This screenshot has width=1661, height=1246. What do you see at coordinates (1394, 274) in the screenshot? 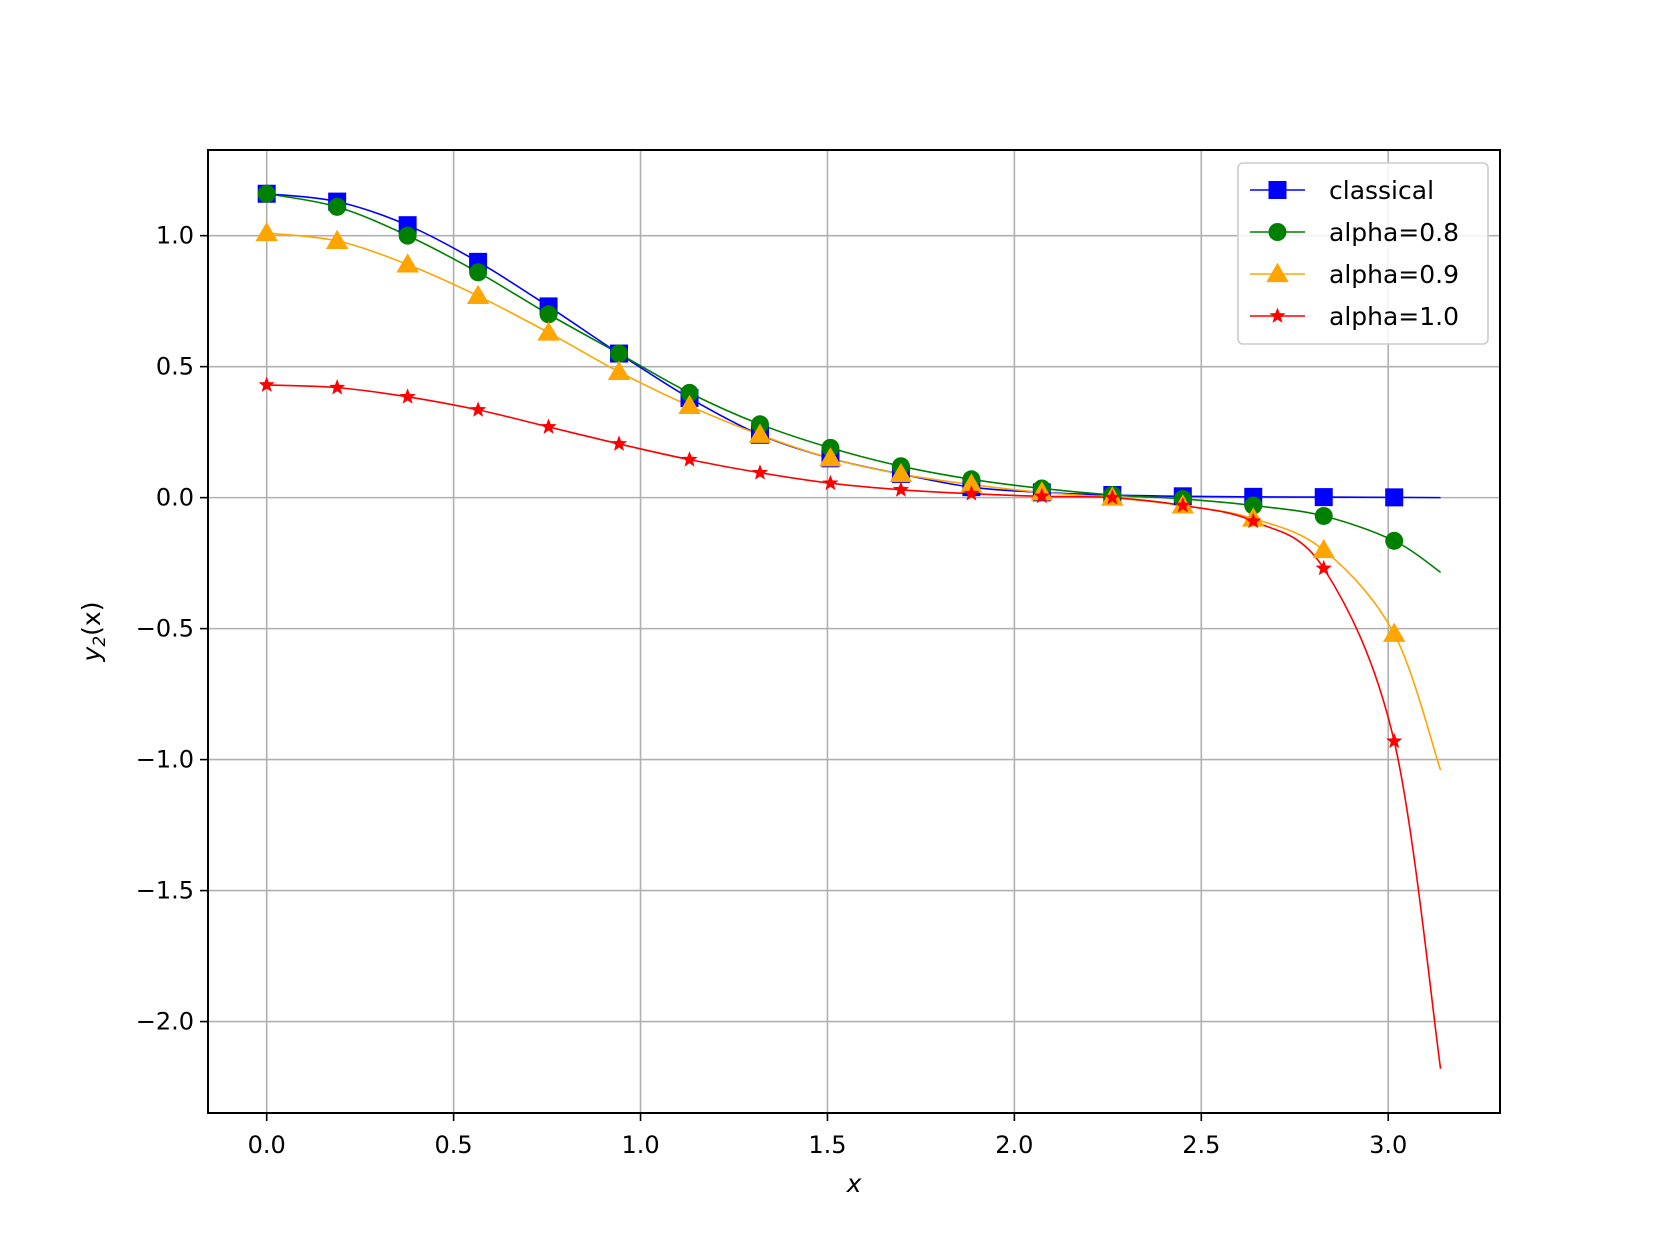
I see `legend-label: alpha=0.9` at bounding box center [1394, 274].